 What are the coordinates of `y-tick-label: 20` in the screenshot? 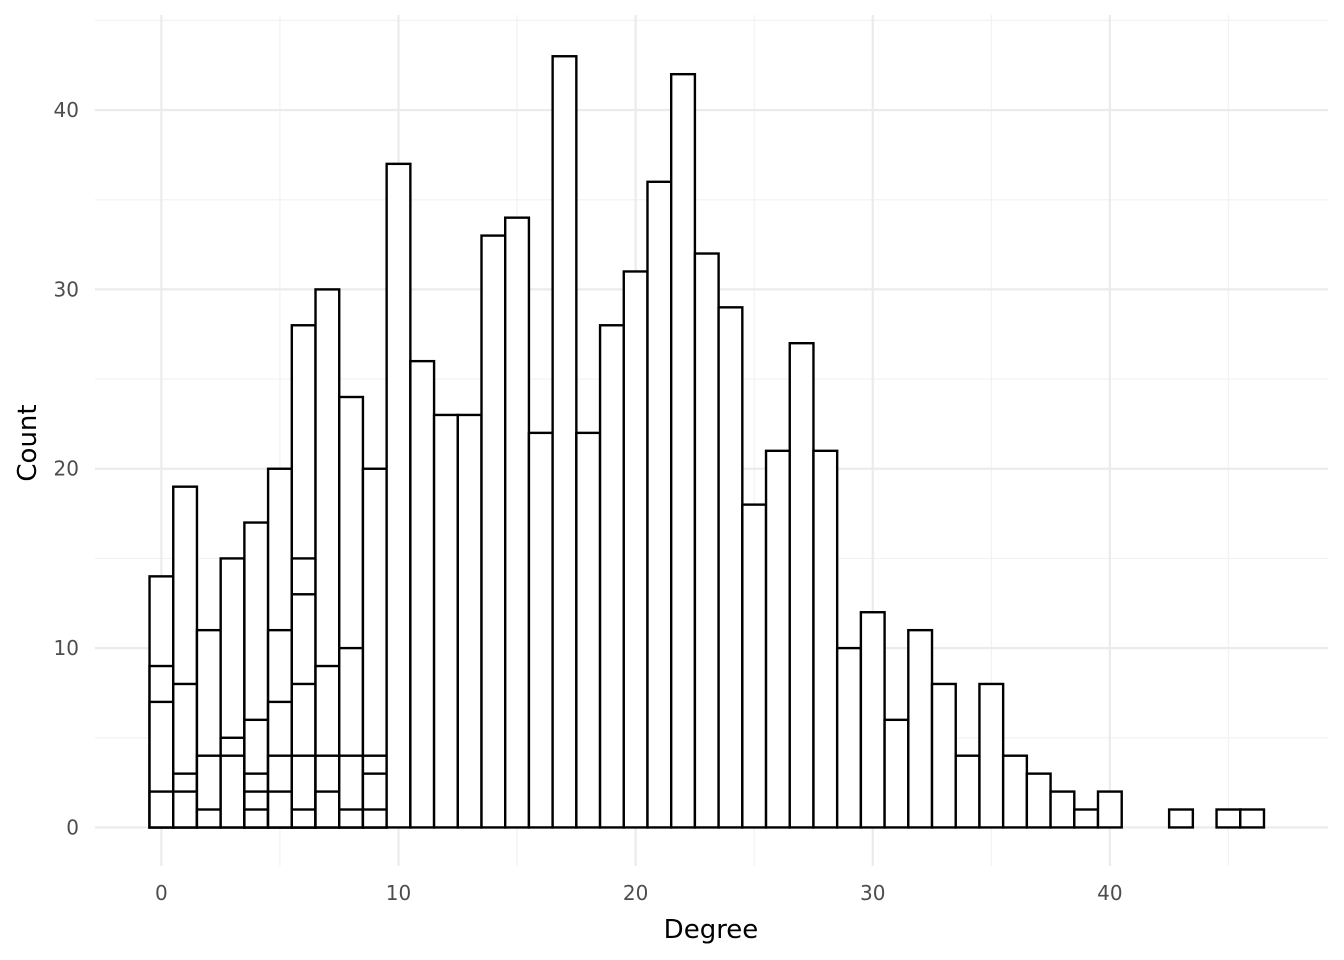 It's located at (66, 469).